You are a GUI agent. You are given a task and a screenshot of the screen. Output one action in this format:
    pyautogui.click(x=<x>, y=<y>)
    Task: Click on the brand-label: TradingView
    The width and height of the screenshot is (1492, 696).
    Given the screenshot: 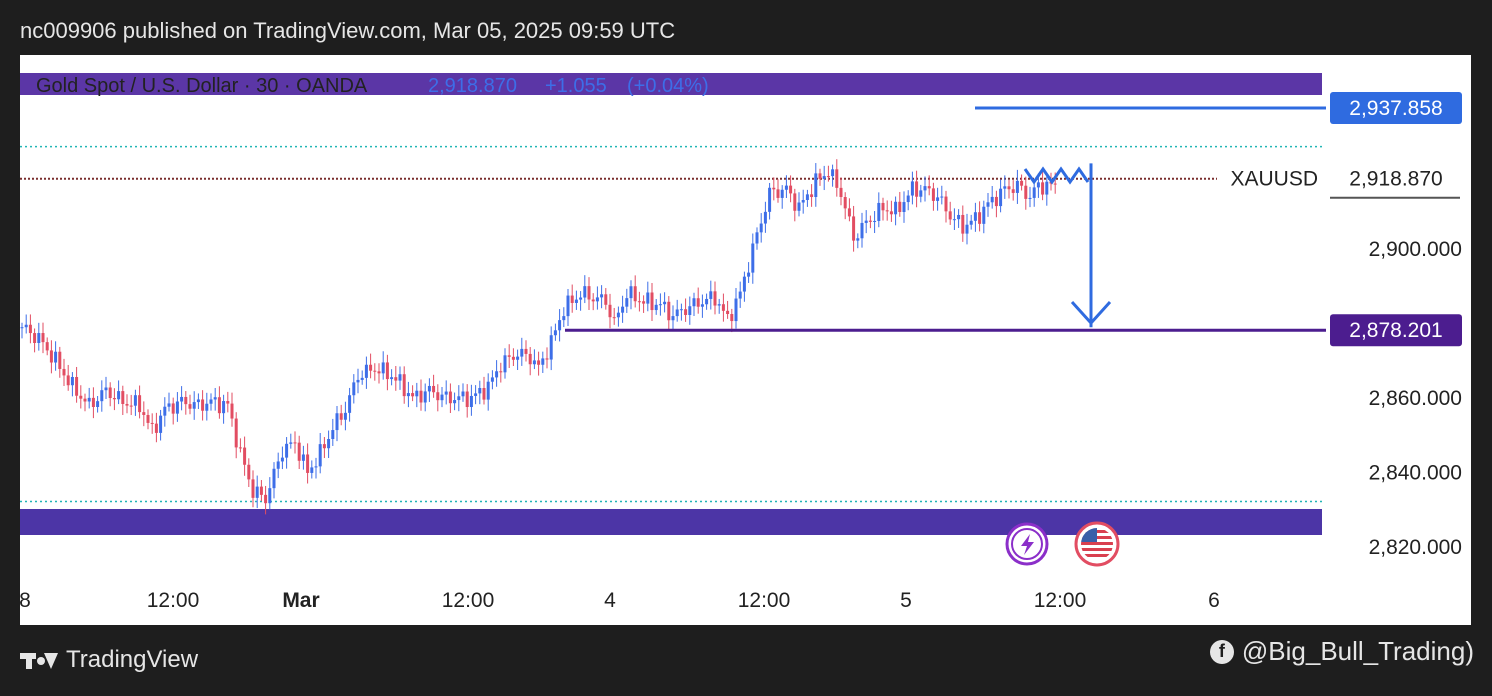 What is the action you would take?
    pyautogui.click(x=132, y=659)
    